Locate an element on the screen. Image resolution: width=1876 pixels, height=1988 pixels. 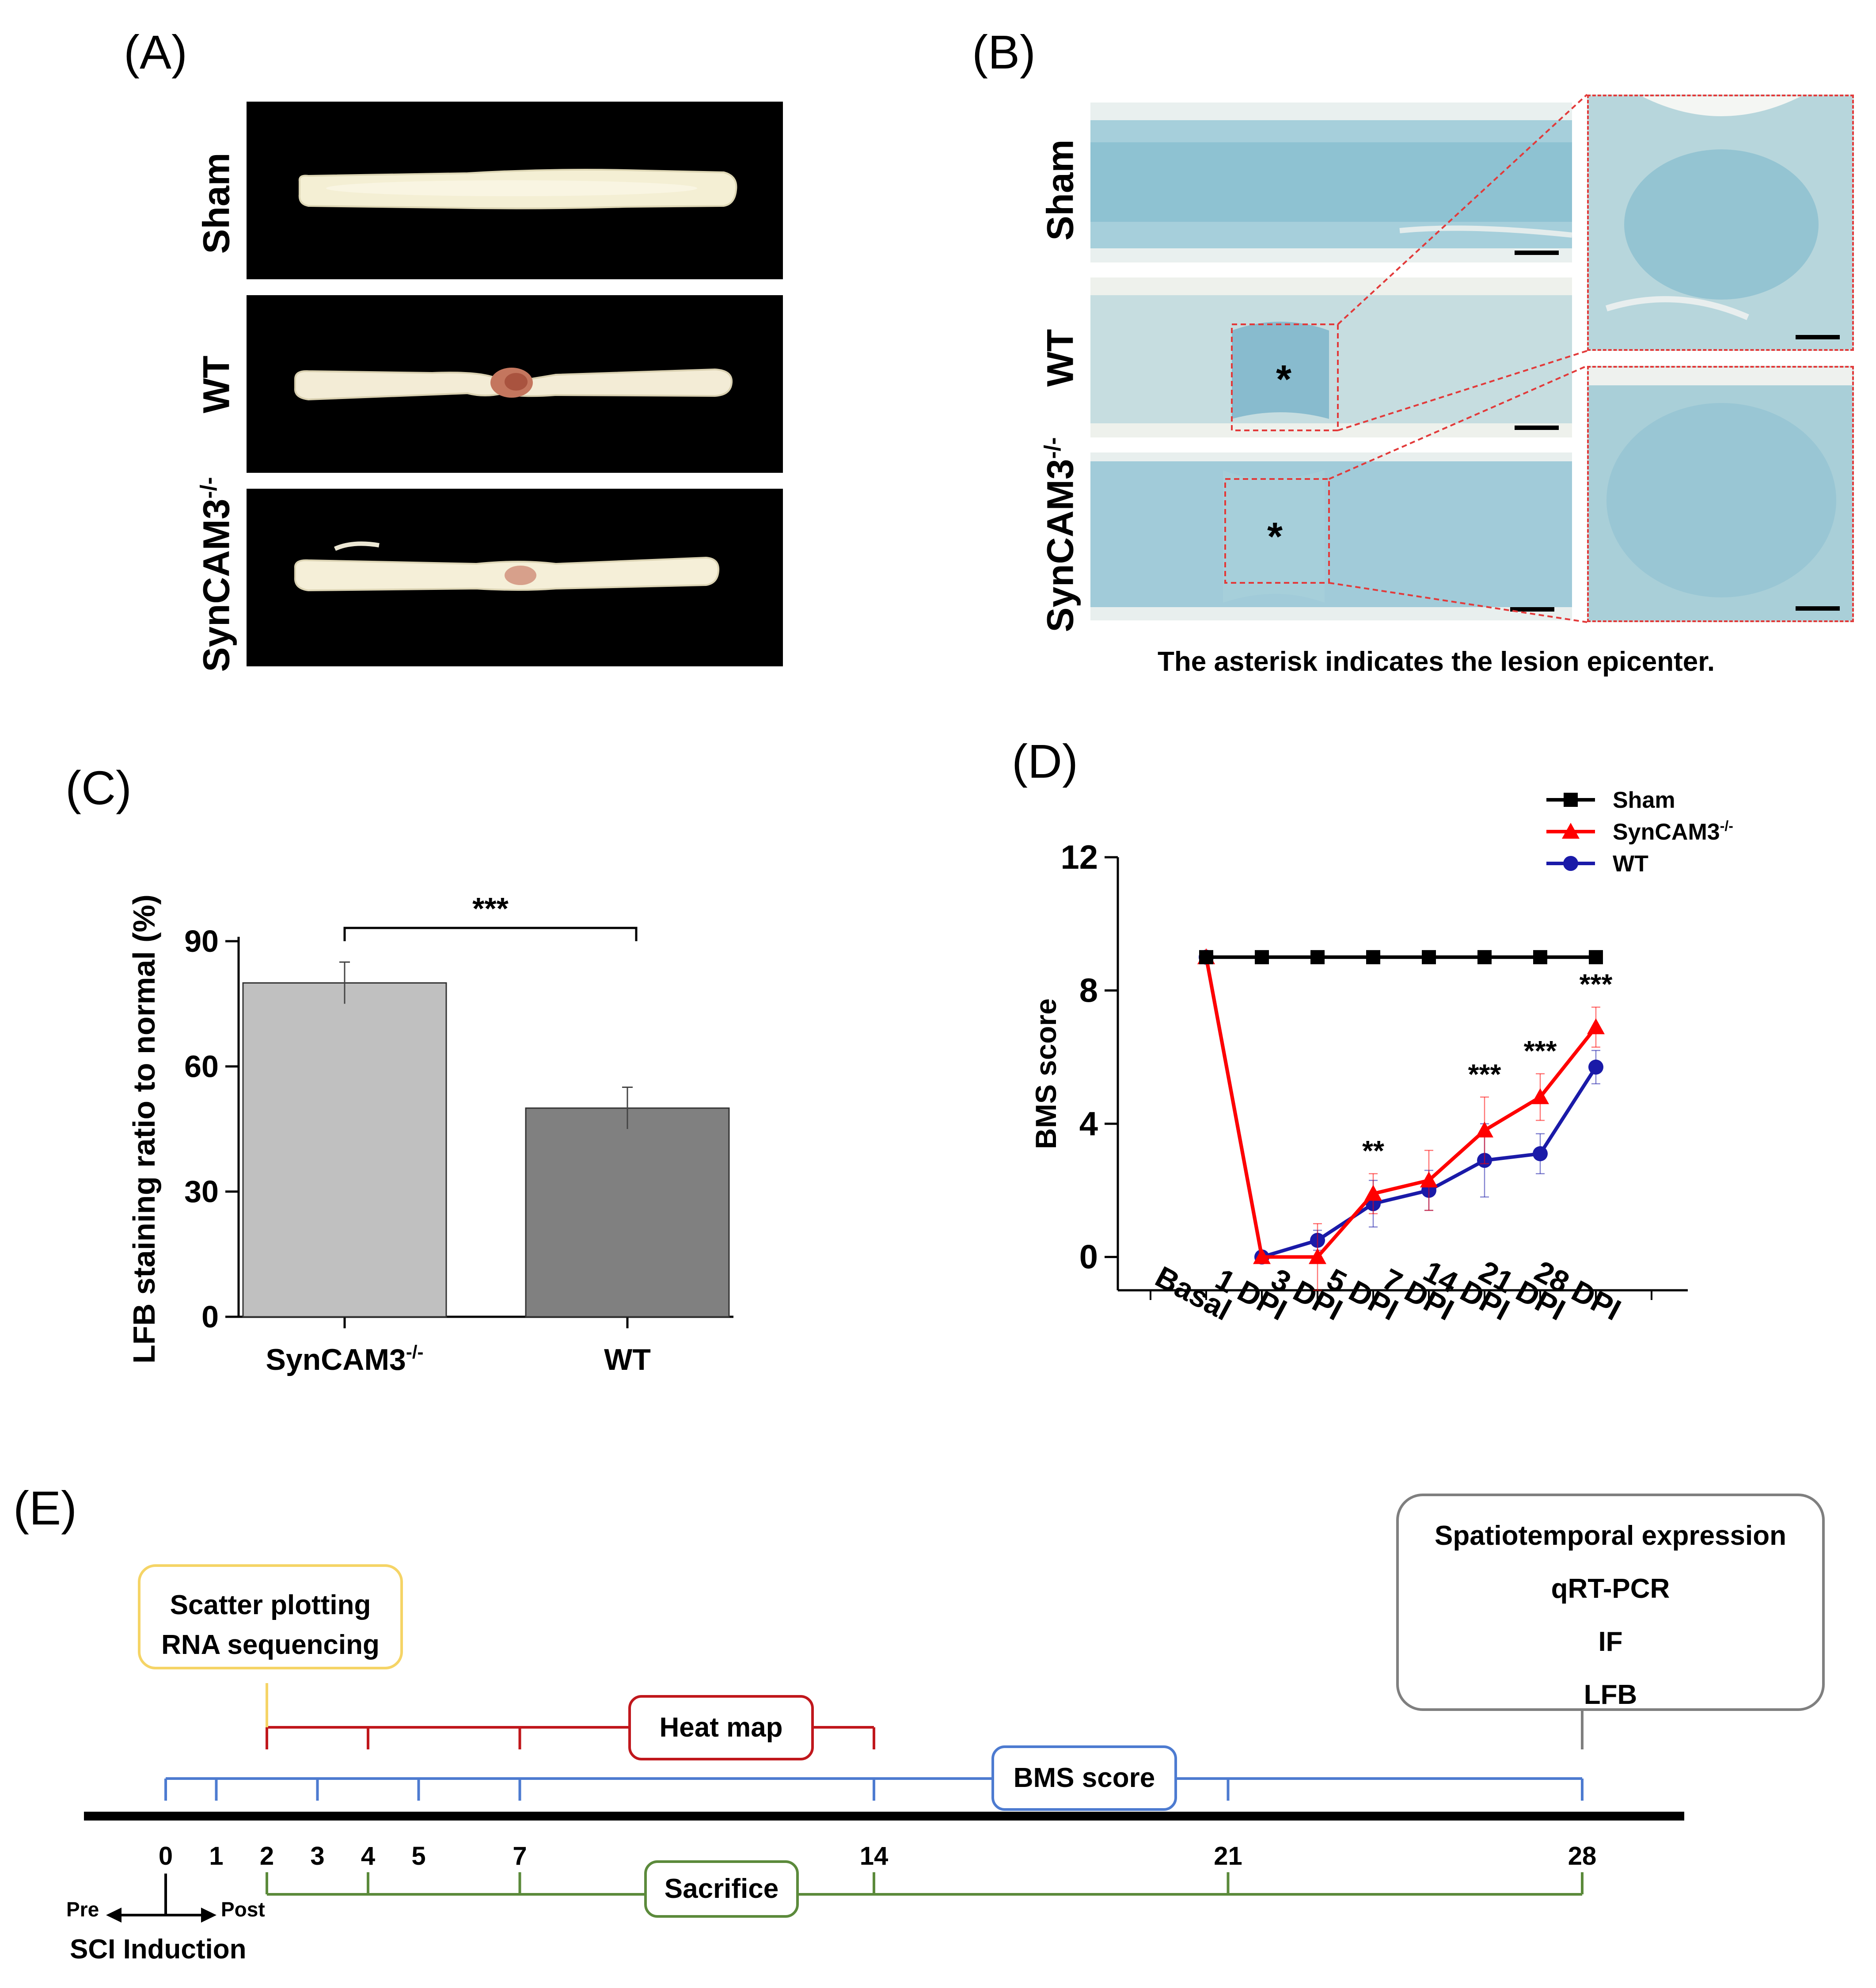
y-tick-label: 8 is located at coordinates (1088, 991).